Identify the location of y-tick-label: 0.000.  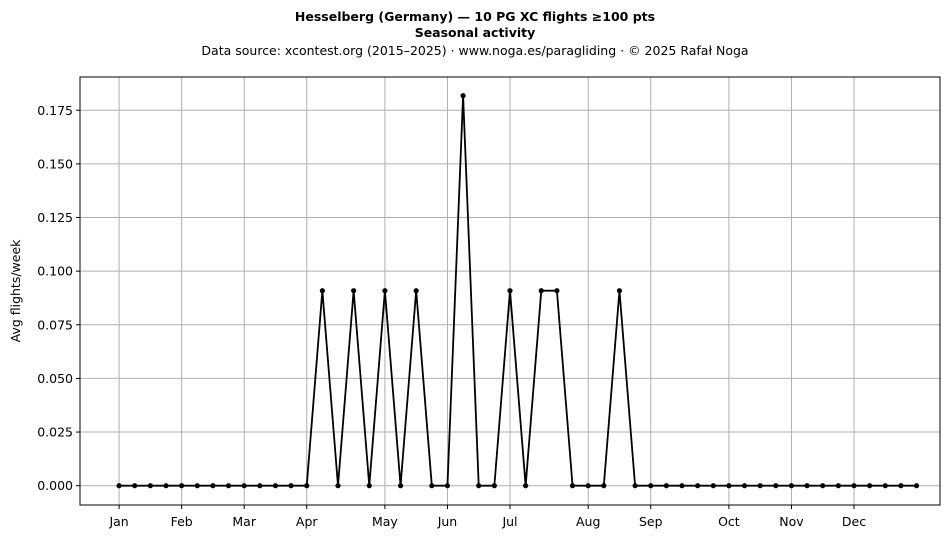
(55, 485).